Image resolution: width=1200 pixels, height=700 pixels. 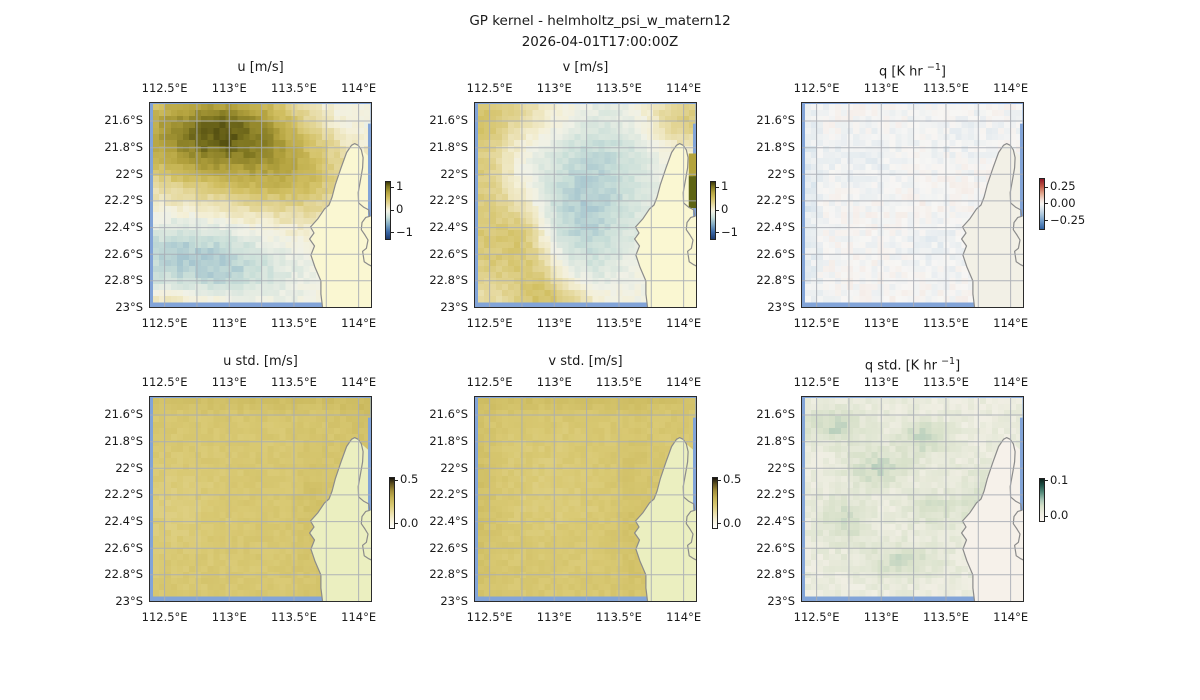 What do you see at coordinates (260, 205) in the screenshot?
I see `map-u` at bounding box center [260, 205].